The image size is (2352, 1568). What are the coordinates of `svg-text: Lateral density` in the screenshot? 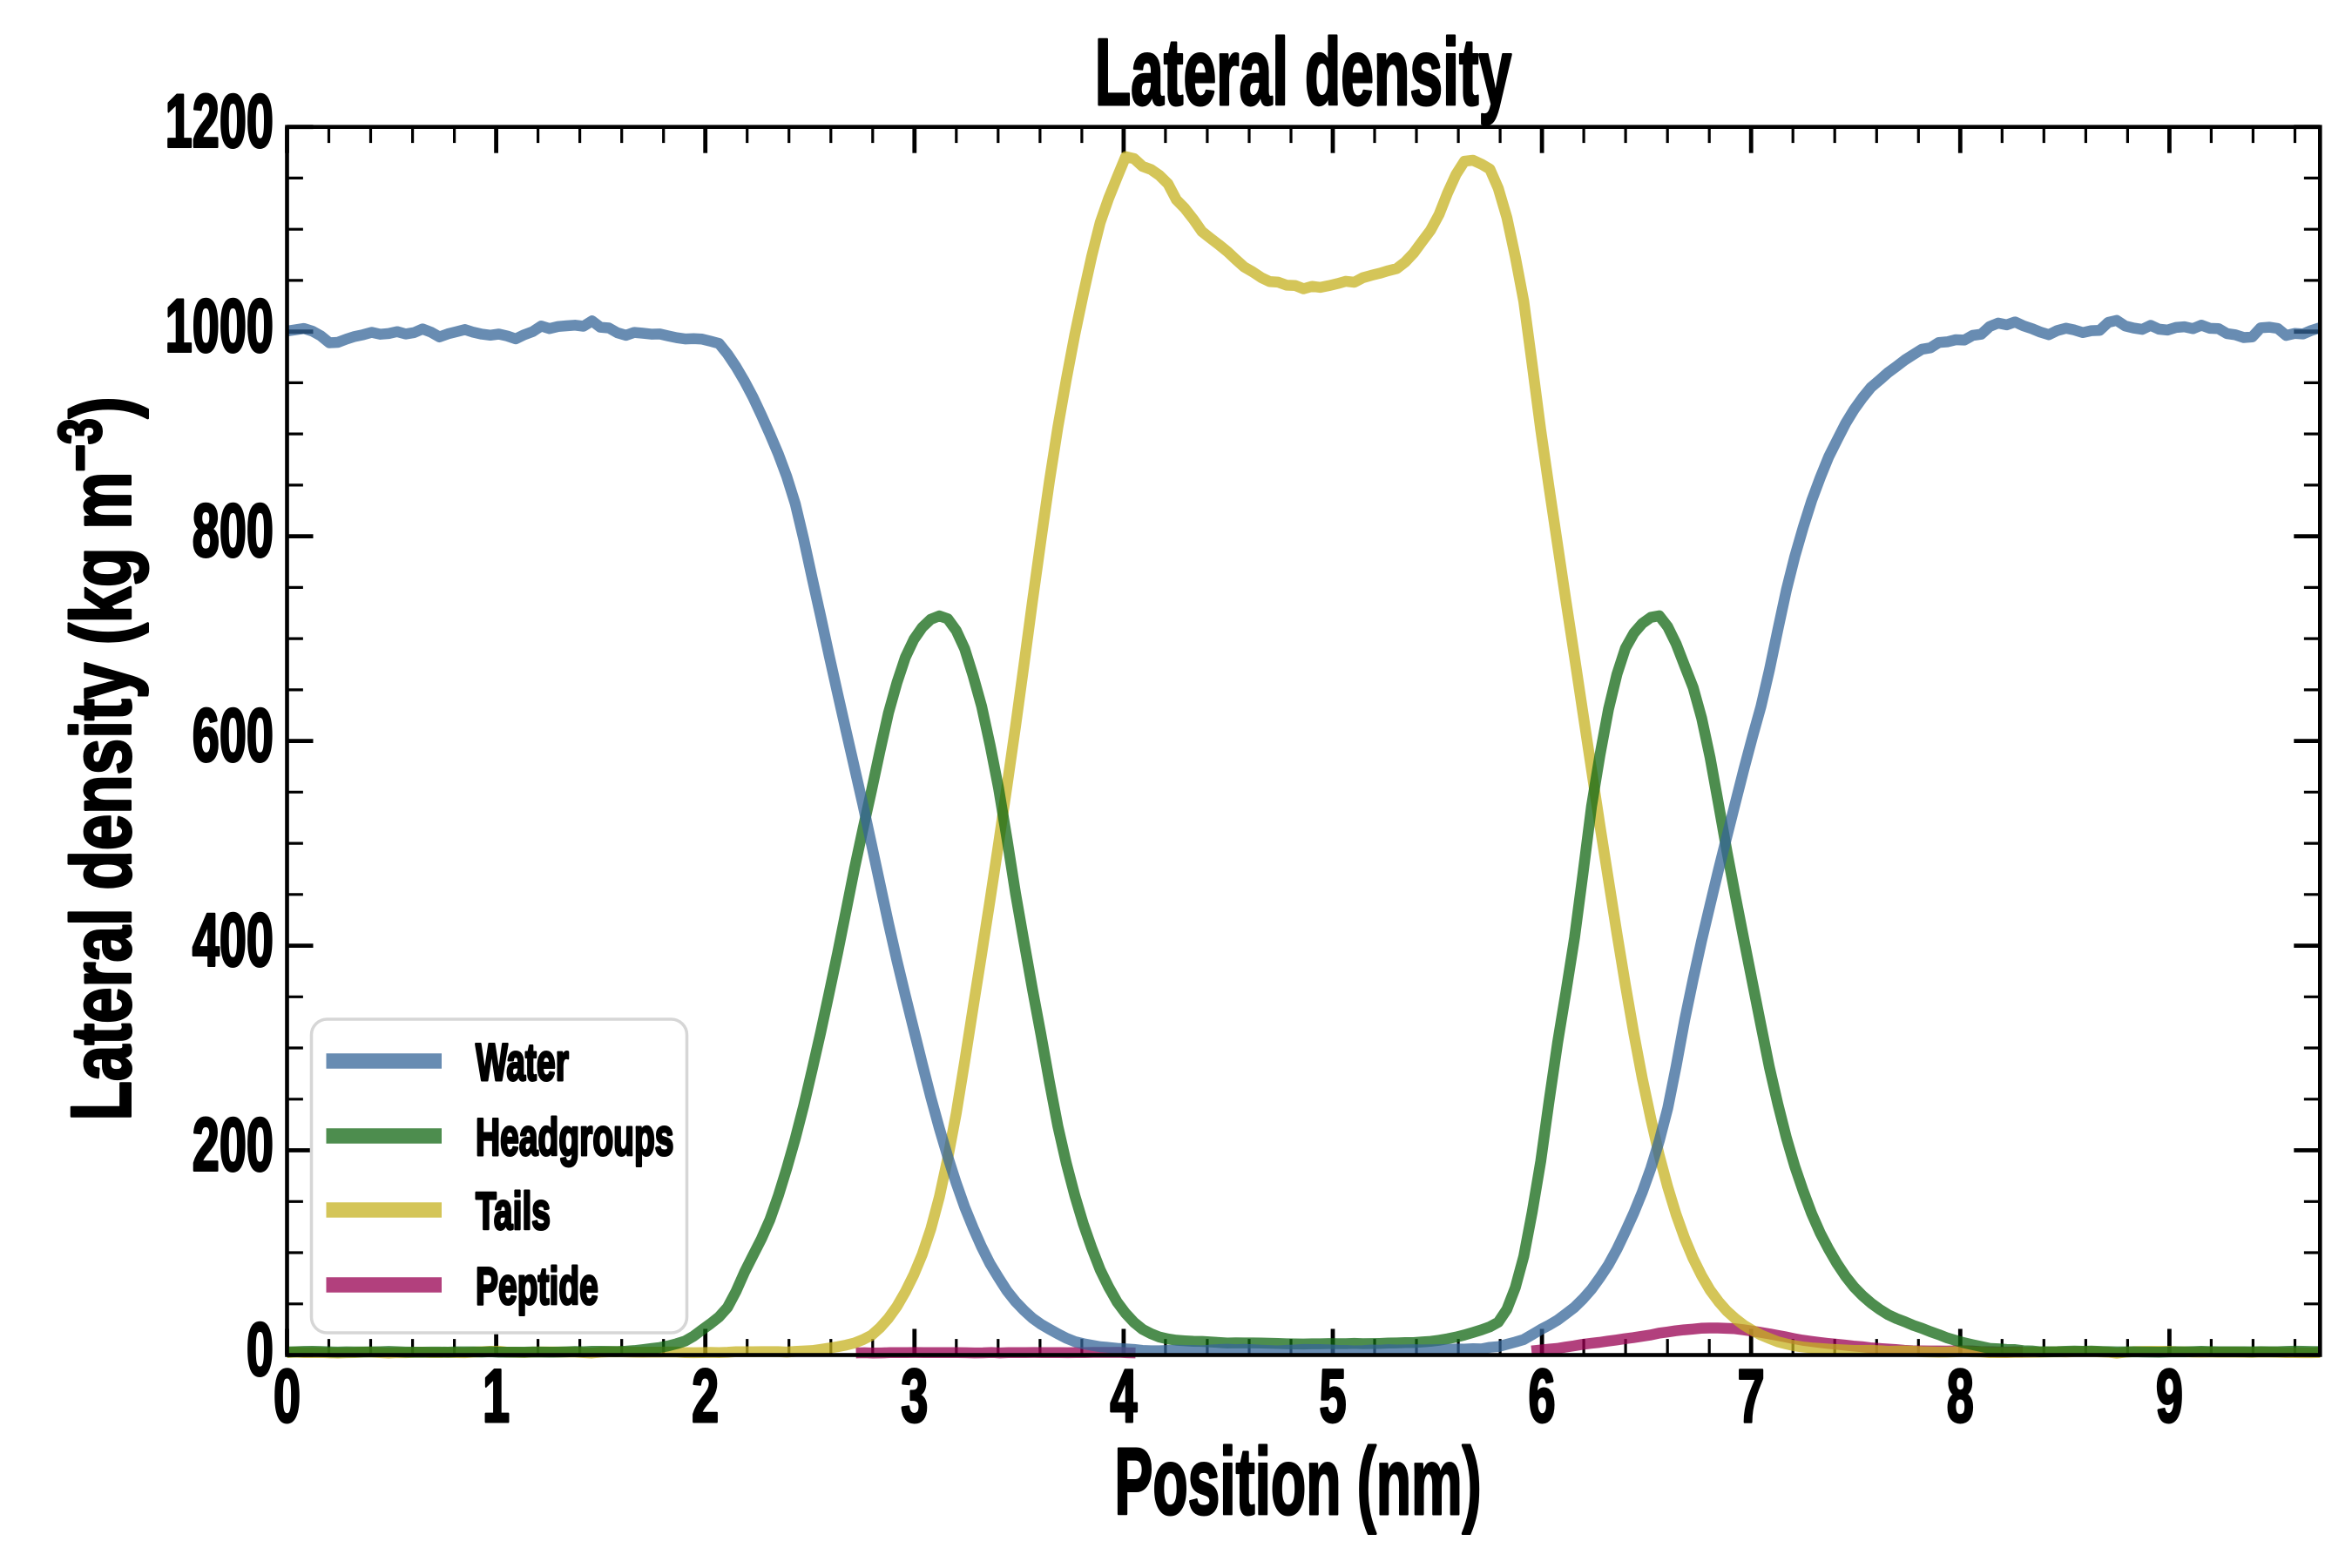 It's located at (1303, 72).